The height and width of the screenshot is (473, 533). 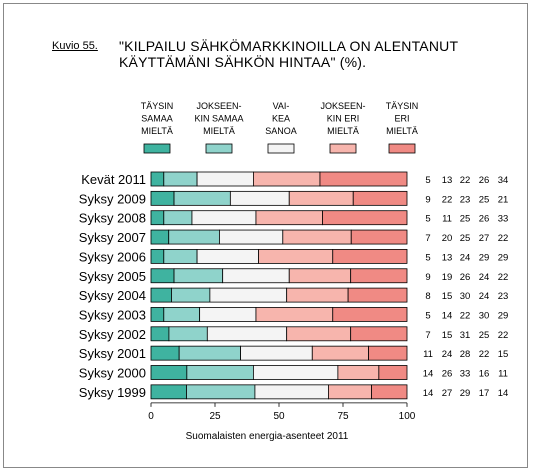 What do you see at coordinates (503, 219) in the screenshot?
I see `value-label: 33` at bounding box center [503, 219].